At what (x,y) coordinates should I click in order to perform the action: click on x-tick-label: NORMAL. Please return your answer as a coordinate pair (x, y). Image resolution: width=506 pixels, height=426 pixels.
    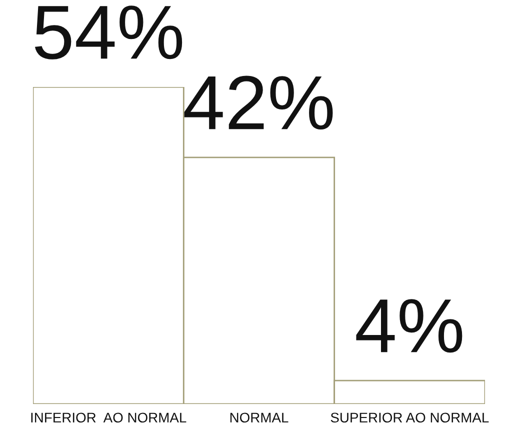
    Looking at the image, I should click on (259, 417).